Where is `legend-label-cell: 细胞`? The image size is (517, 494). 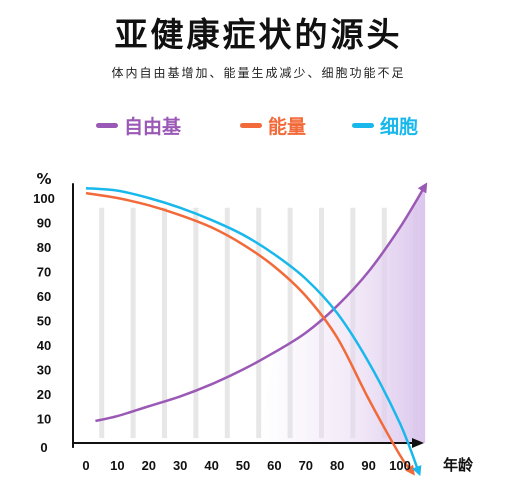 legend-label-cell: 细胞 is located at coordinates (399, 127).